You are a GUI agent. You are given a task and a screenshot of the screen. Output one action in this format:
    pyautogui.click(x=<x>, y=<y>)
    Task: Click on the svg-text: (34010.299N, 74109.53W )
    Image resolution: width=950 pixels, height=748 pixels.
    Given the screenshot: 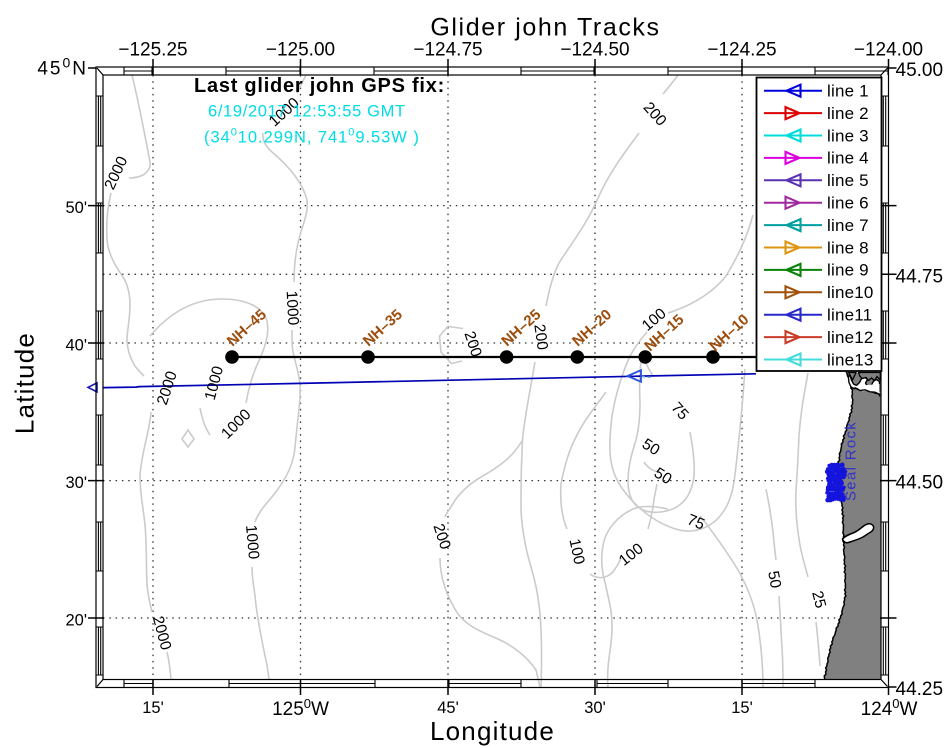 What is the action you would take?
    pyautogui.click(x=312, y=137)
    